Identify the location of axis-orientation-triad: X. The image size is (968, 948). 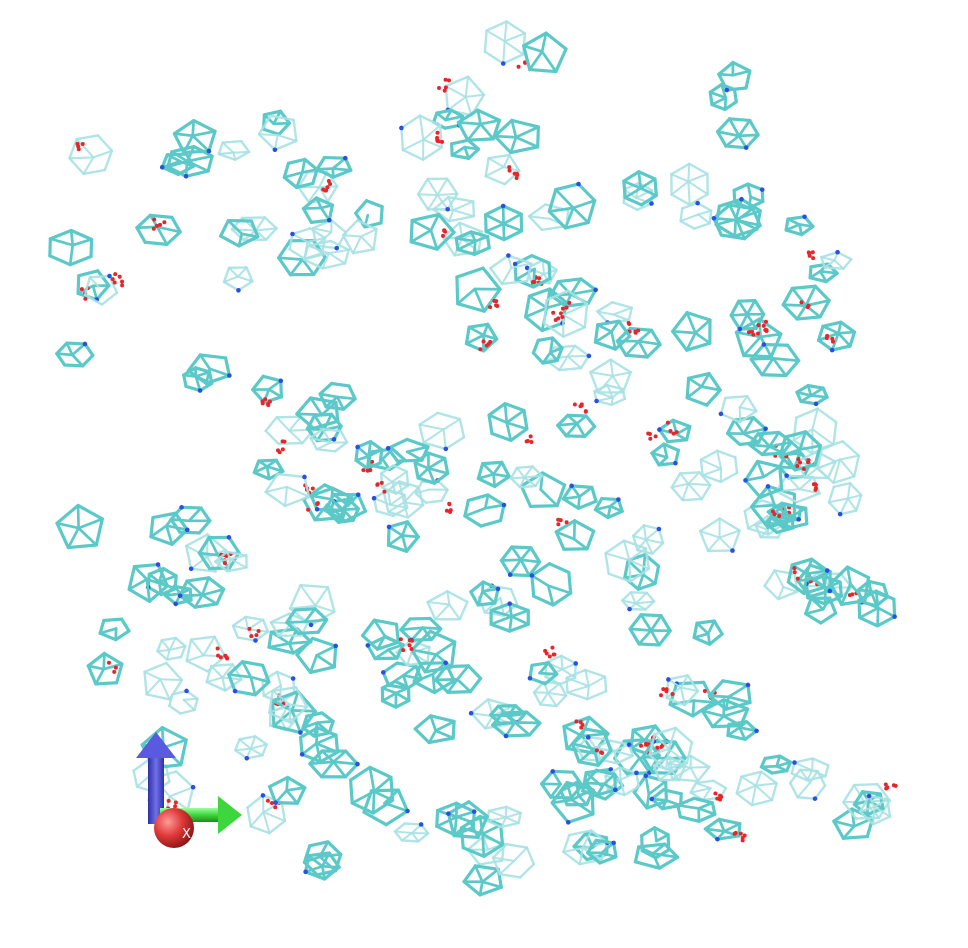
(189, 790).